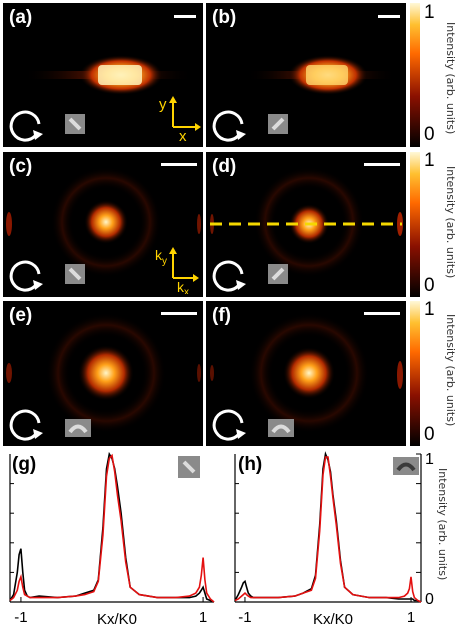 The width and height of the screenshot is (463, 636). What do you see at coordinates (224, 17) in the screenshot?
I see `panel-label: (b)` at bounding box center [224, 17].